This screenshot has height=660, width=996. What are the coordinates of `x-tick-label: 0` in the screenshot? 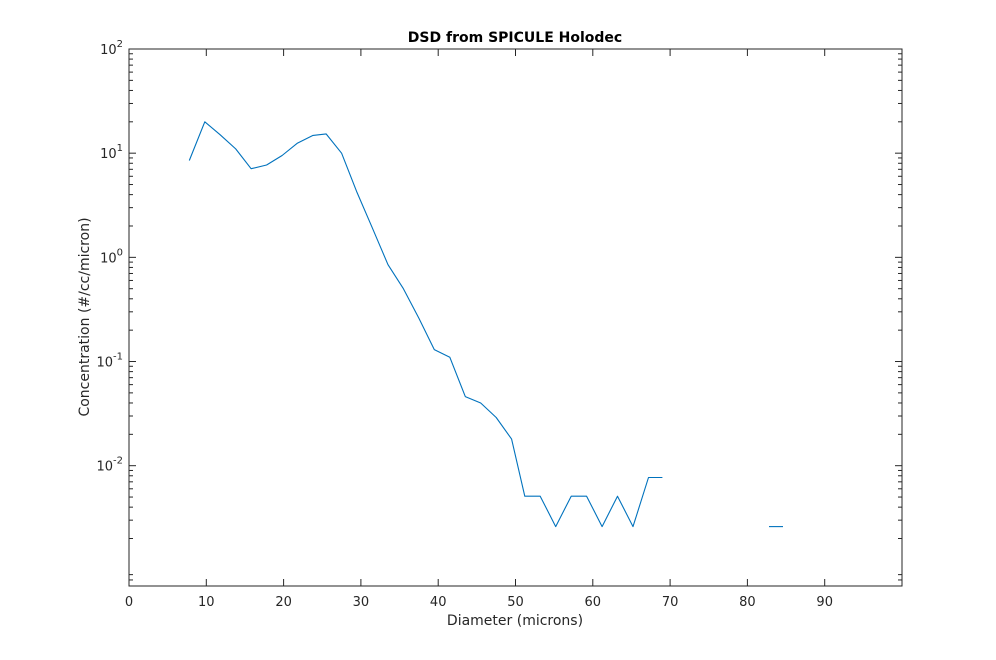 It's located at (129, 602).